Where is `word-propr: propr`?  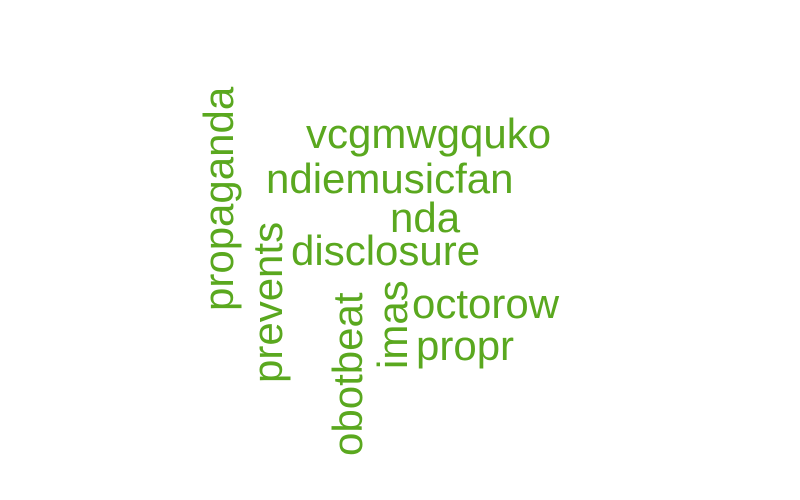 word-propr: propr is located at coordinates (465, 345).